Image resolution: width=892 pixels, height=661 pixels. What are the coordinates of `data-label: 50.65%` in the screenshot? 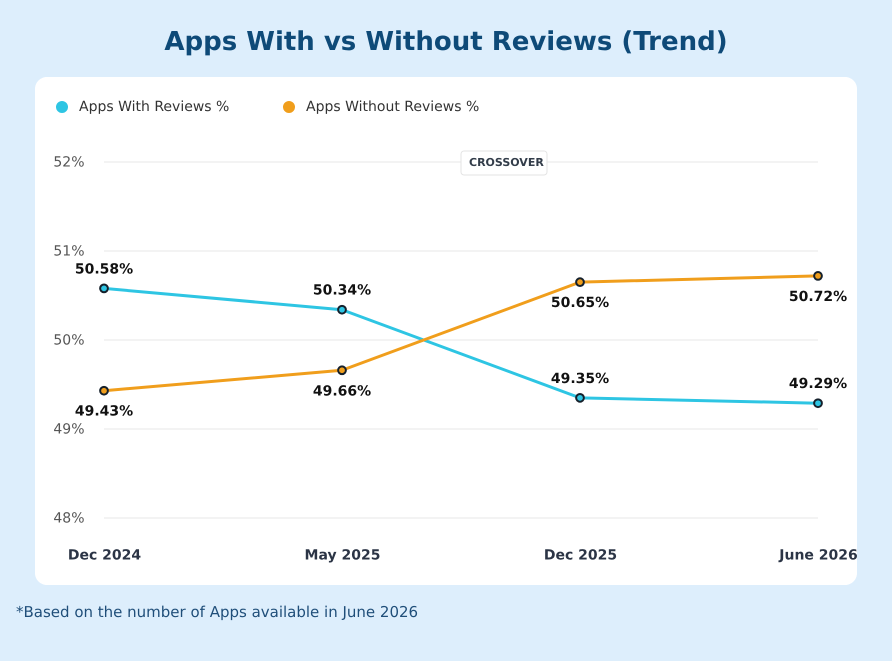 It's located at (580, 303).